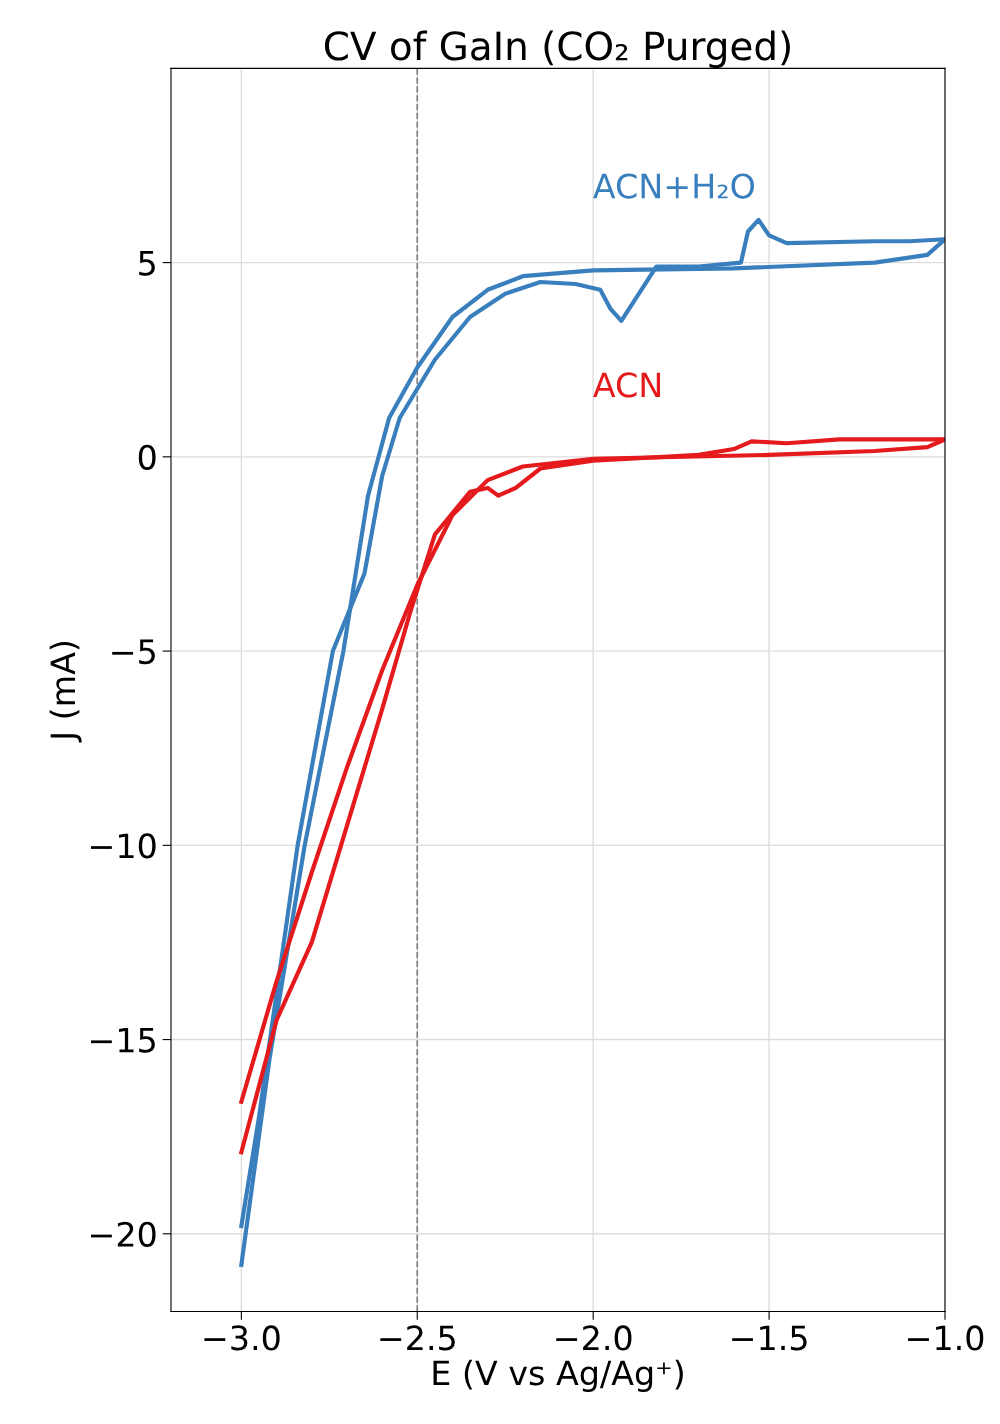 The width and height of the screenshot is (1000, 1424). Describe the element at coordinates (123, 1234) in the screenshot. I see `y-tick-label: −20` at that location.